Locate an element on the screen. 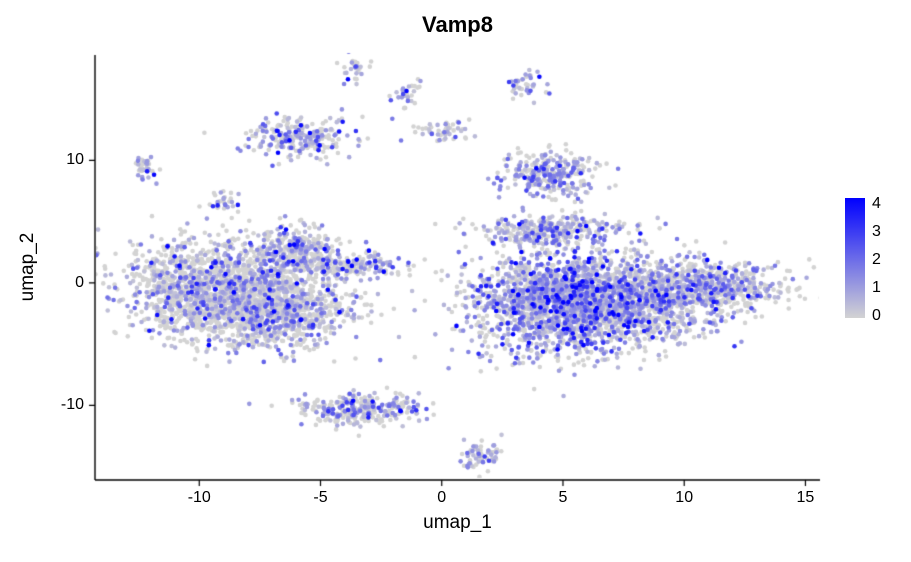 Image resolution: width=911 pixels, height=562 pixels. x-tick-label: 10 is located at coordinates (684, 497).